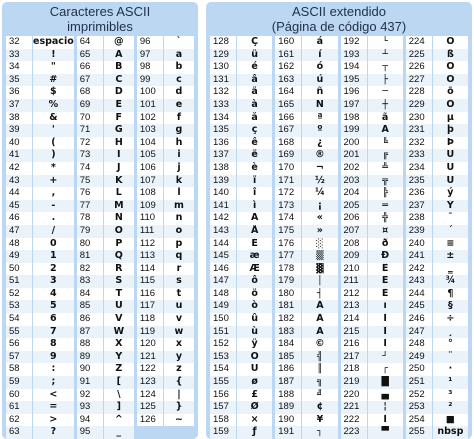  What do you see at coordinates (288, 80) in the screenshot?
I see `char-code: 163` at bounding box center [288, 80].